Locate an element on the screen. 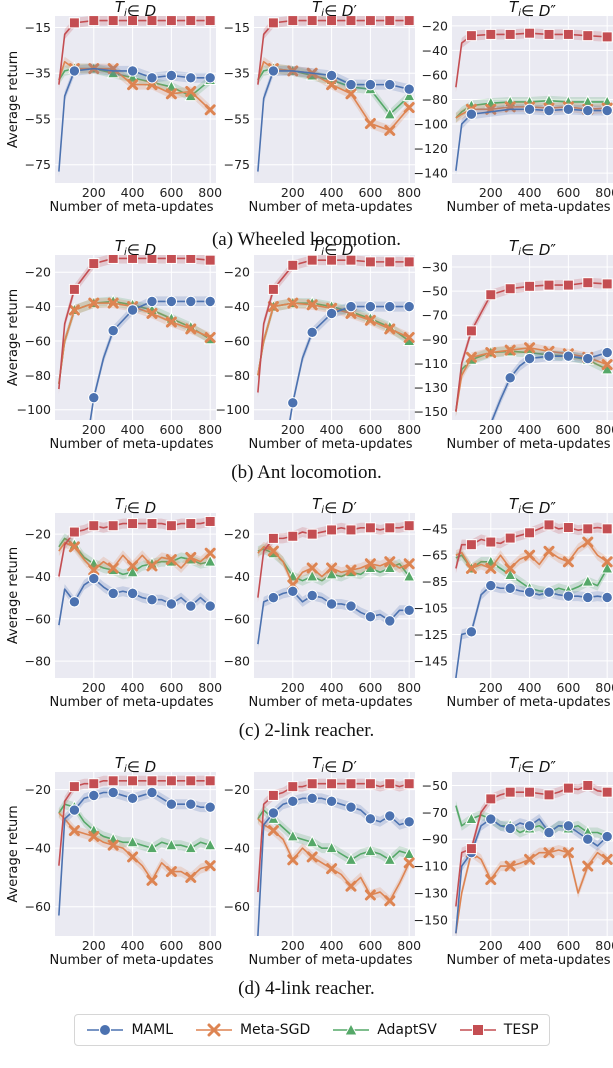  legend-label-maml: MAML is located at coordinates (152, 1030).